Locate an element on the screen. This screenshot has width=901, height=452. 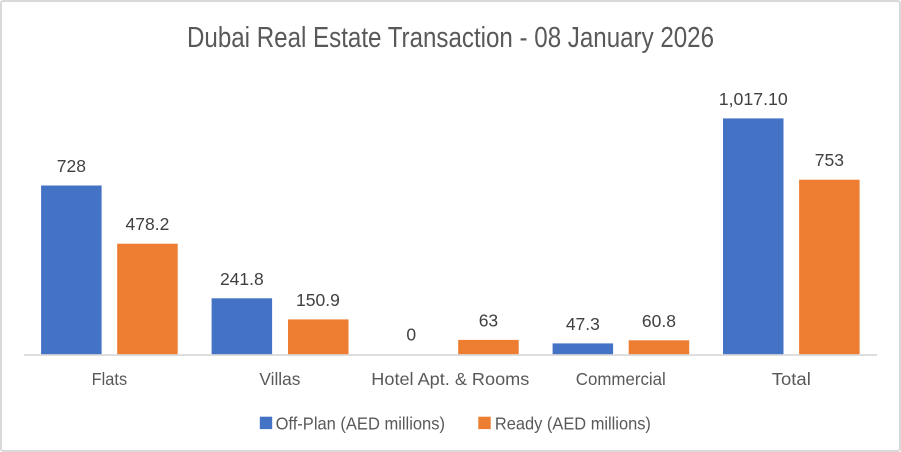
svg-text: 60.8 is located at coordinates (659, 321).